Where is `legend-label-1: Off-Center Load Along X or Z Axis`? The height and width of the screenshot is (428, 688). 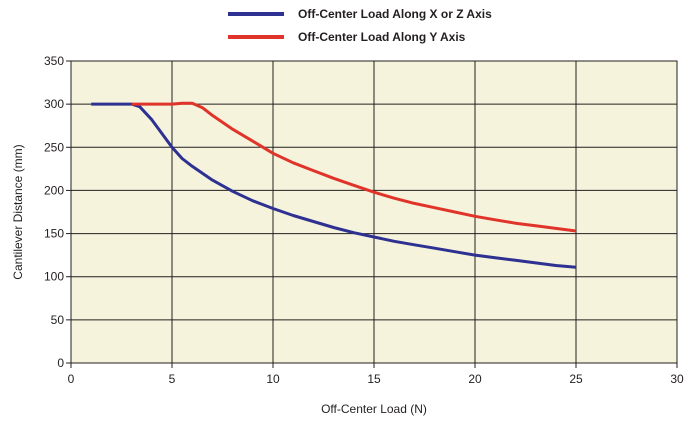 legend-label-1: Off-Center Load Along X or Z Axis is located at coordinates (395, 14).